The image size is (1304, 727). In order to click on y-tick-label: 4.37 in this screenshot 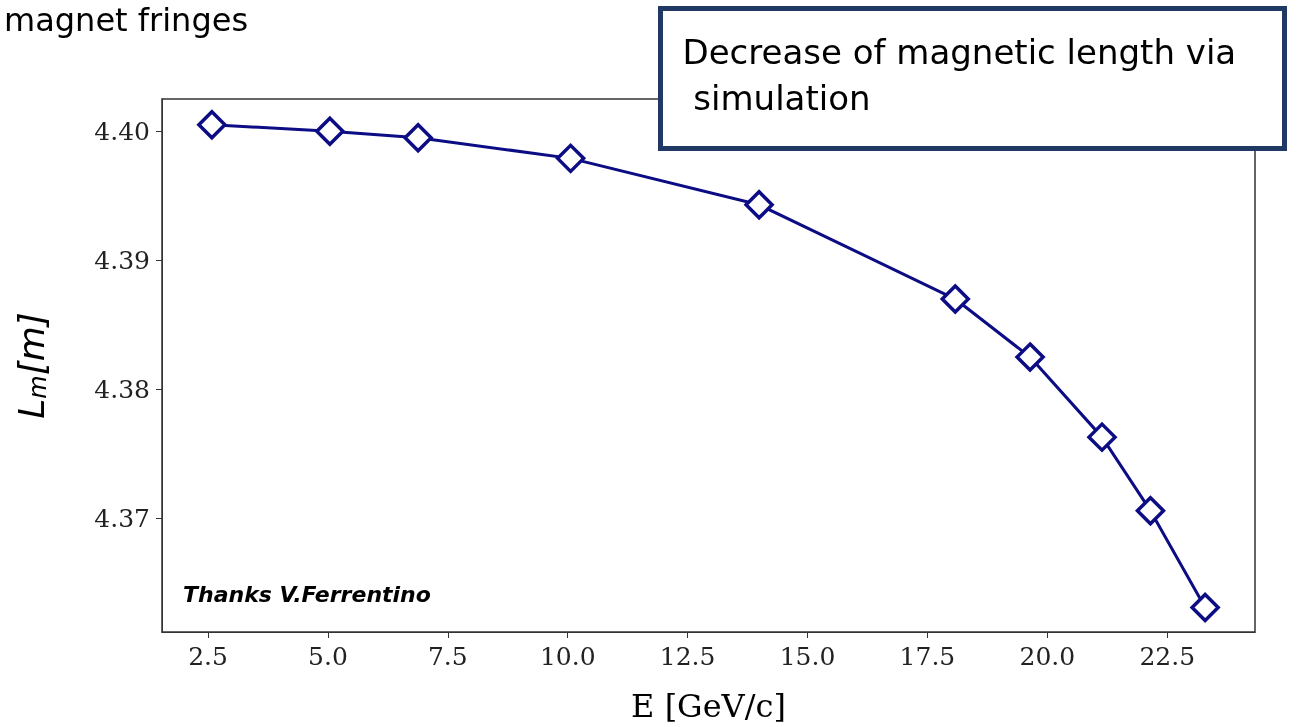, I will do `click(122, 518)`.